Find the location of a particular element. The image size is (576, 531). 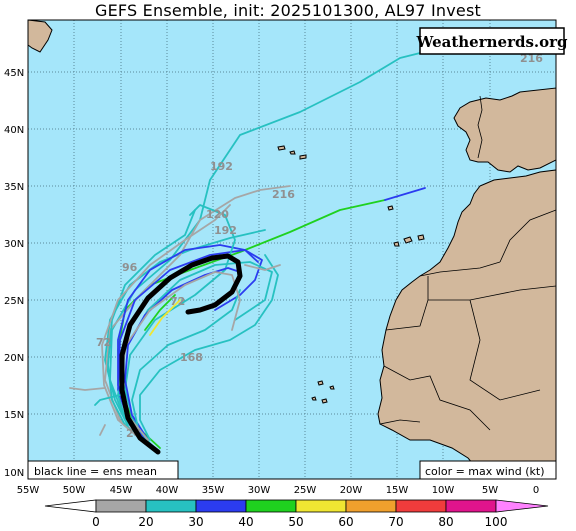

lat-label: 10N is located at coordinates (14, 473).